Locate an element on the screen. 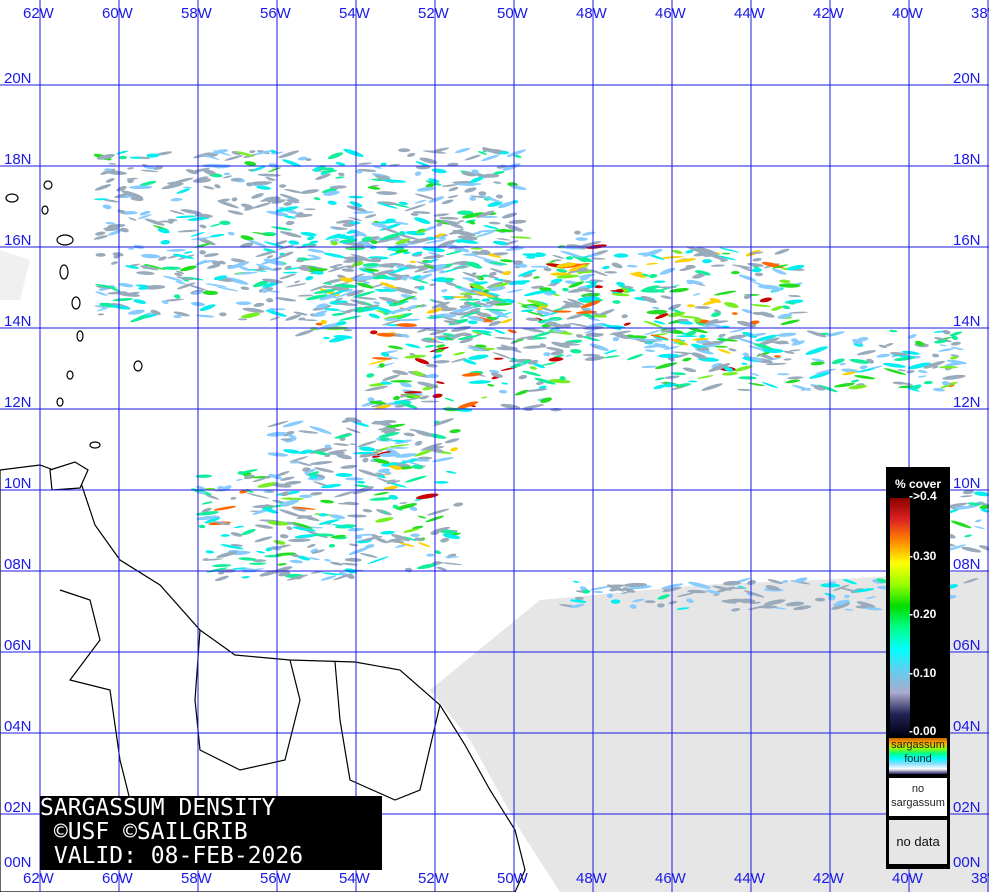 The image size is (989, 892). longitude-label-bottom: 60W is located at coordinates (117, 878).